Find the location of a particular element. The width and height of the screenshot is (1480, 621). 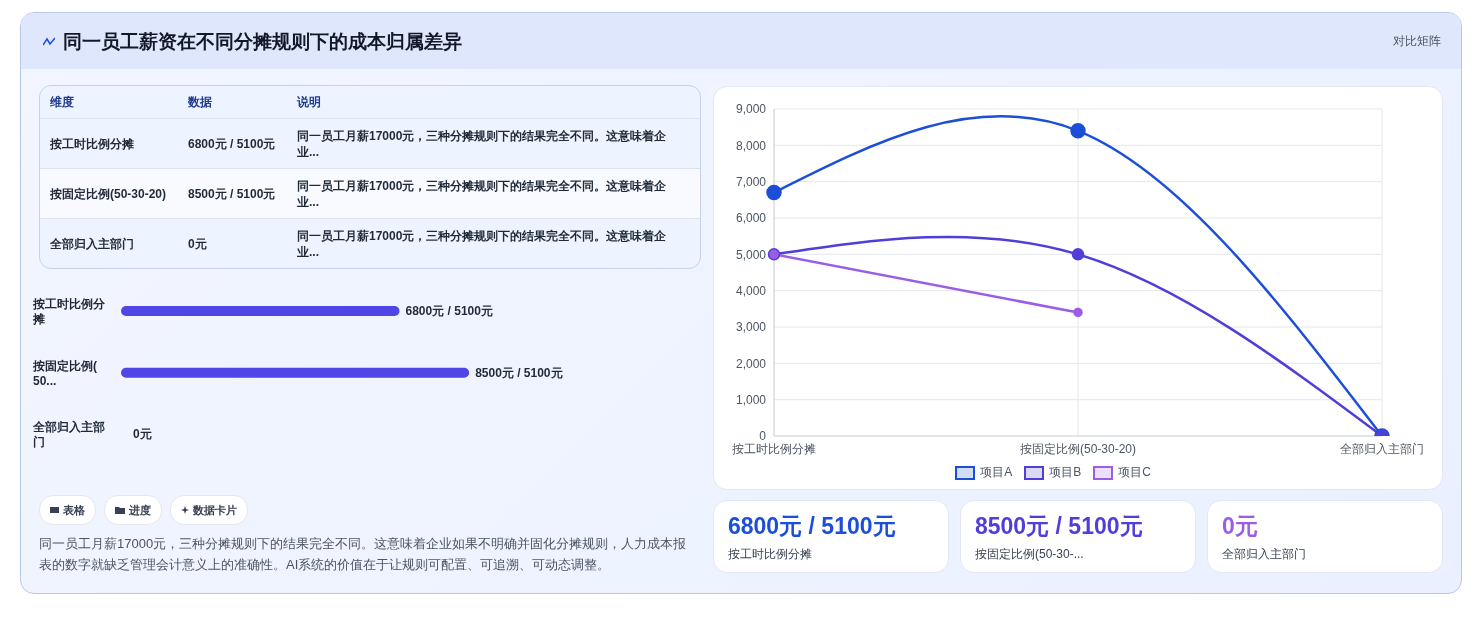

y-tick-label: 4,000 is located at coordinates (751, 290).